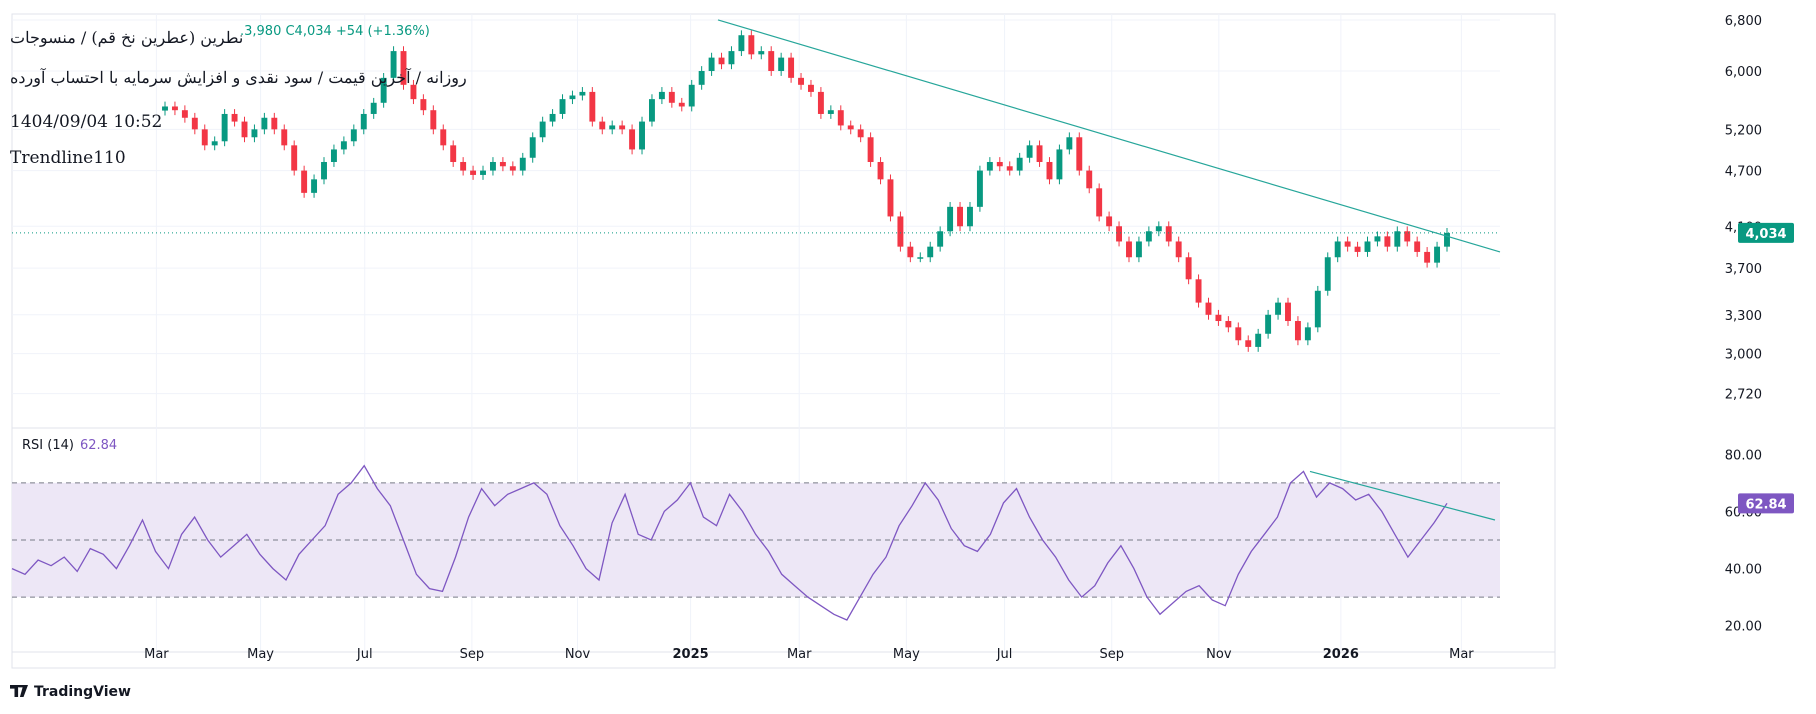 This screenshot has width=1816, height=714. Describe the element at coordinates (86, 122) in the screenshot. I see `chart-date: 1404/09/04 10:52` at that location.